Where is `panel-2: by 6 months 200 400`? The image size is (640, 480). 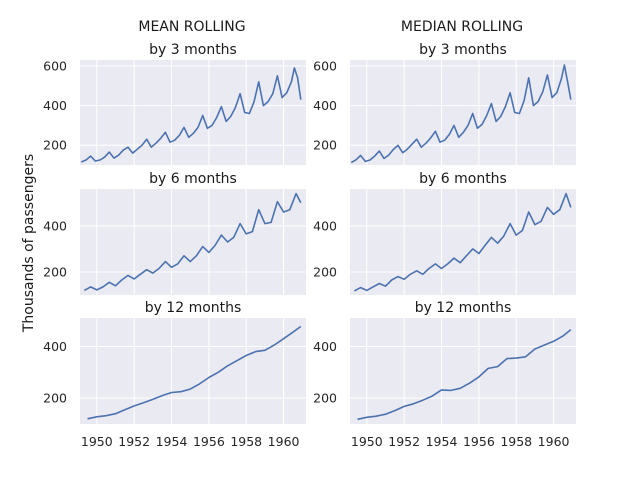
panel-2: by 6 months 200 400 is located at coordinates (174, 233).